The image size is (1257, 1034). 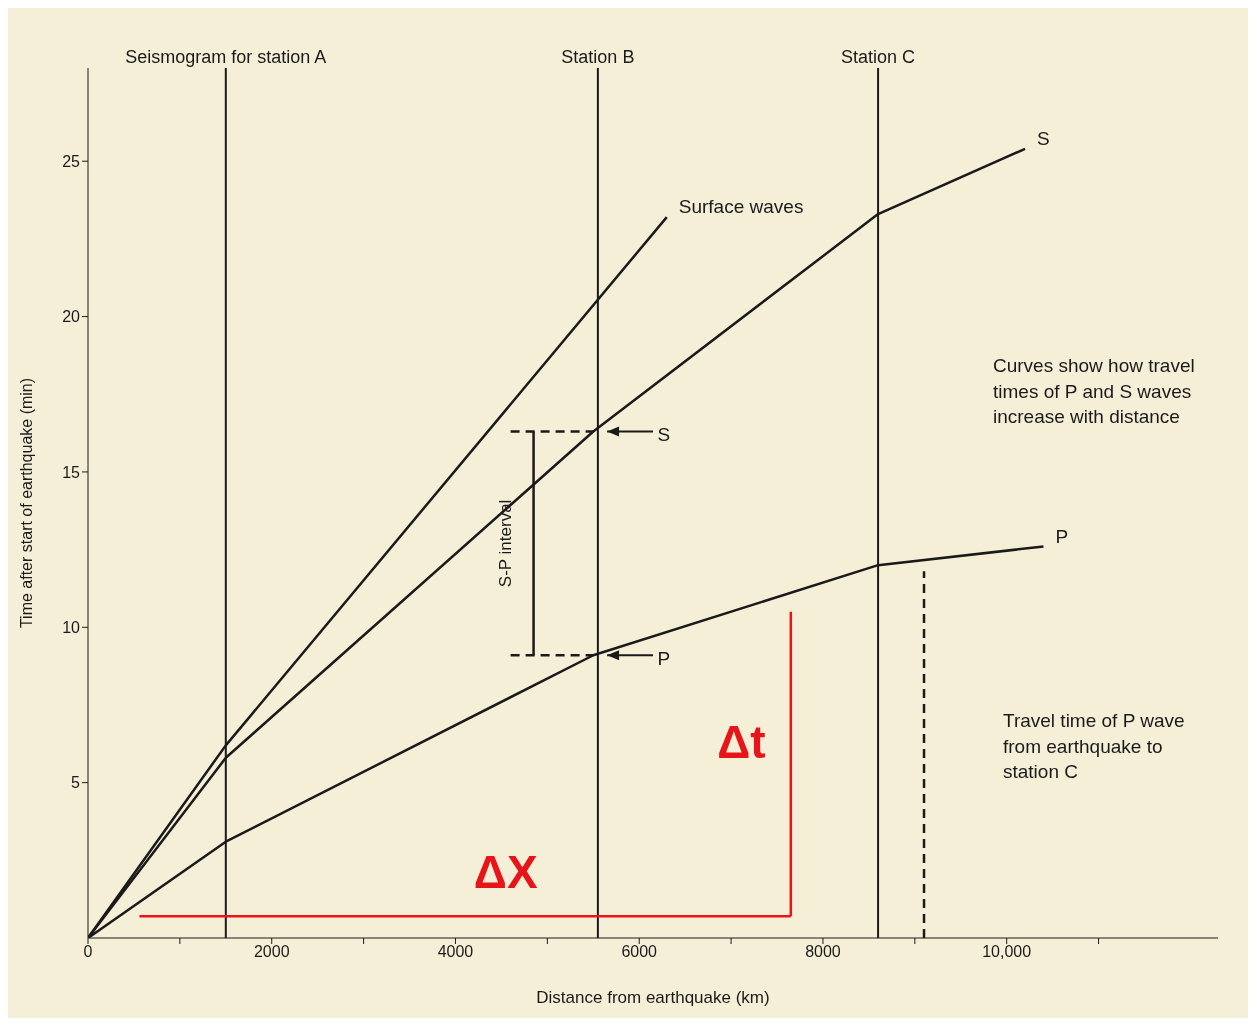 I want to click on series-label: Surface waves, so click(x=741, y=207).